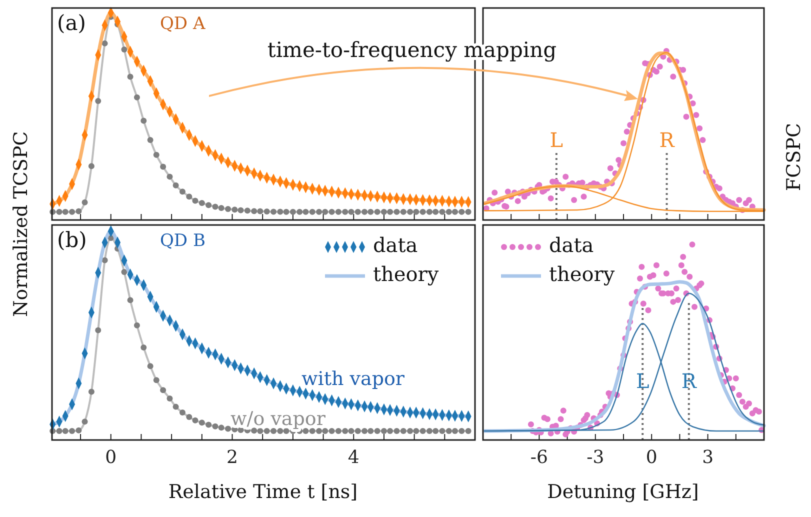  I want to click on annotation: QD A, so click(183, 24).